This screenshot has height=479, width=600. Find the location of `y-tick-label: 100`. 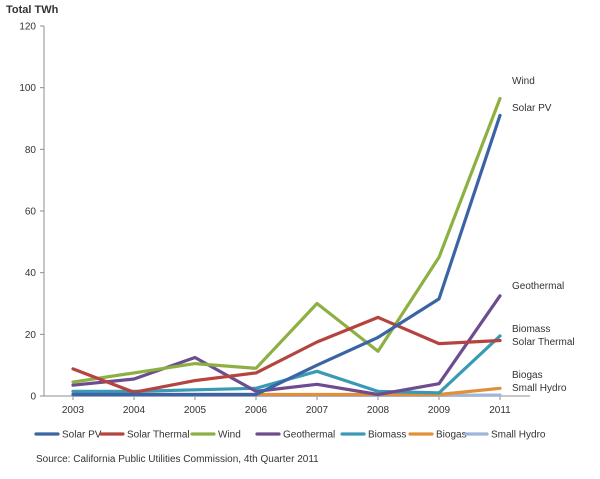

y-tick-label: 100 is located at coordinates (27, 88).